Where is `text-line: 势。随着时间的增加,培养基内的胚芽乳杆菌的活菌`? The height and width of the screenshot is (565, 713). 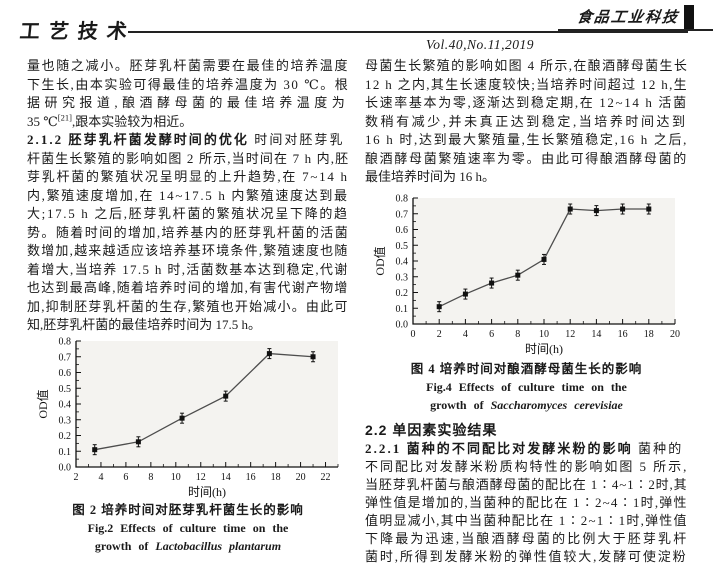
text-line: 势。随着时间的增加,培养基内的胚芽乳杆菌的活菌 is located at coordinates (188, 232).